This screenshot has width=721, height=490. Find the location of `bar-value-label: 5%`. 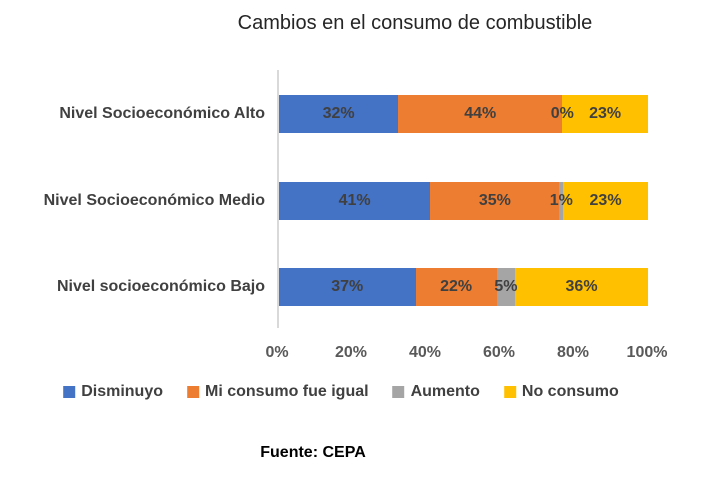

bar-value-label: 5% is located at coordinates (506, 286).